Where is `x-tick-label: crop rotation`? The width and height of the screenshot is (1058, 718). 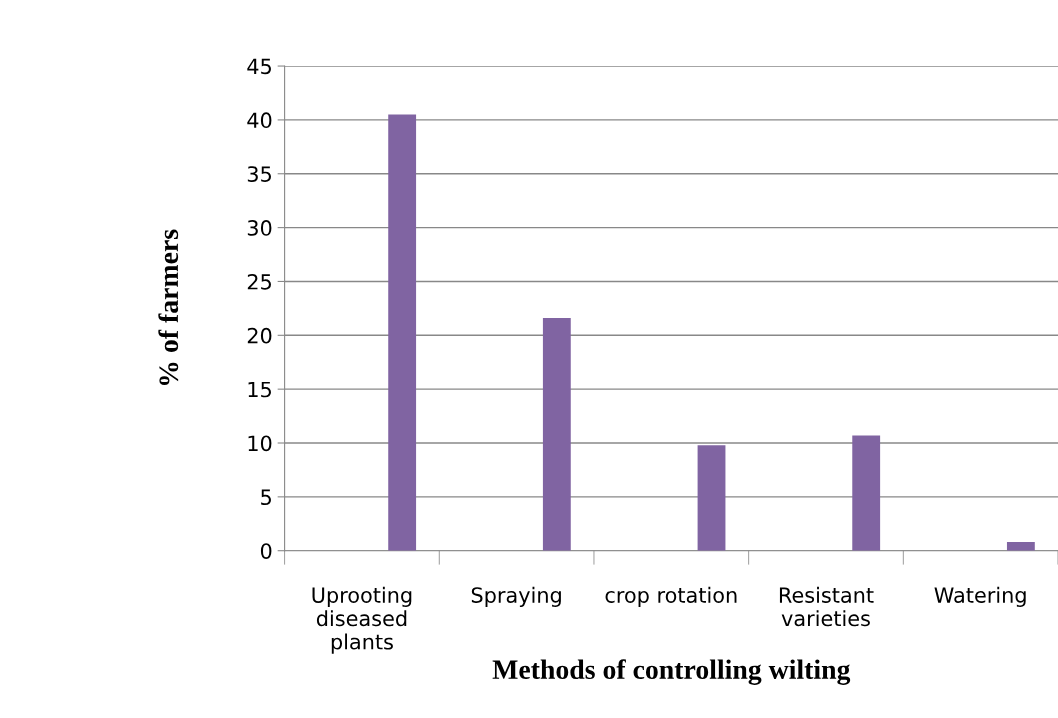
x-tick-label: crop rotation is located at coordinates (671, 596).